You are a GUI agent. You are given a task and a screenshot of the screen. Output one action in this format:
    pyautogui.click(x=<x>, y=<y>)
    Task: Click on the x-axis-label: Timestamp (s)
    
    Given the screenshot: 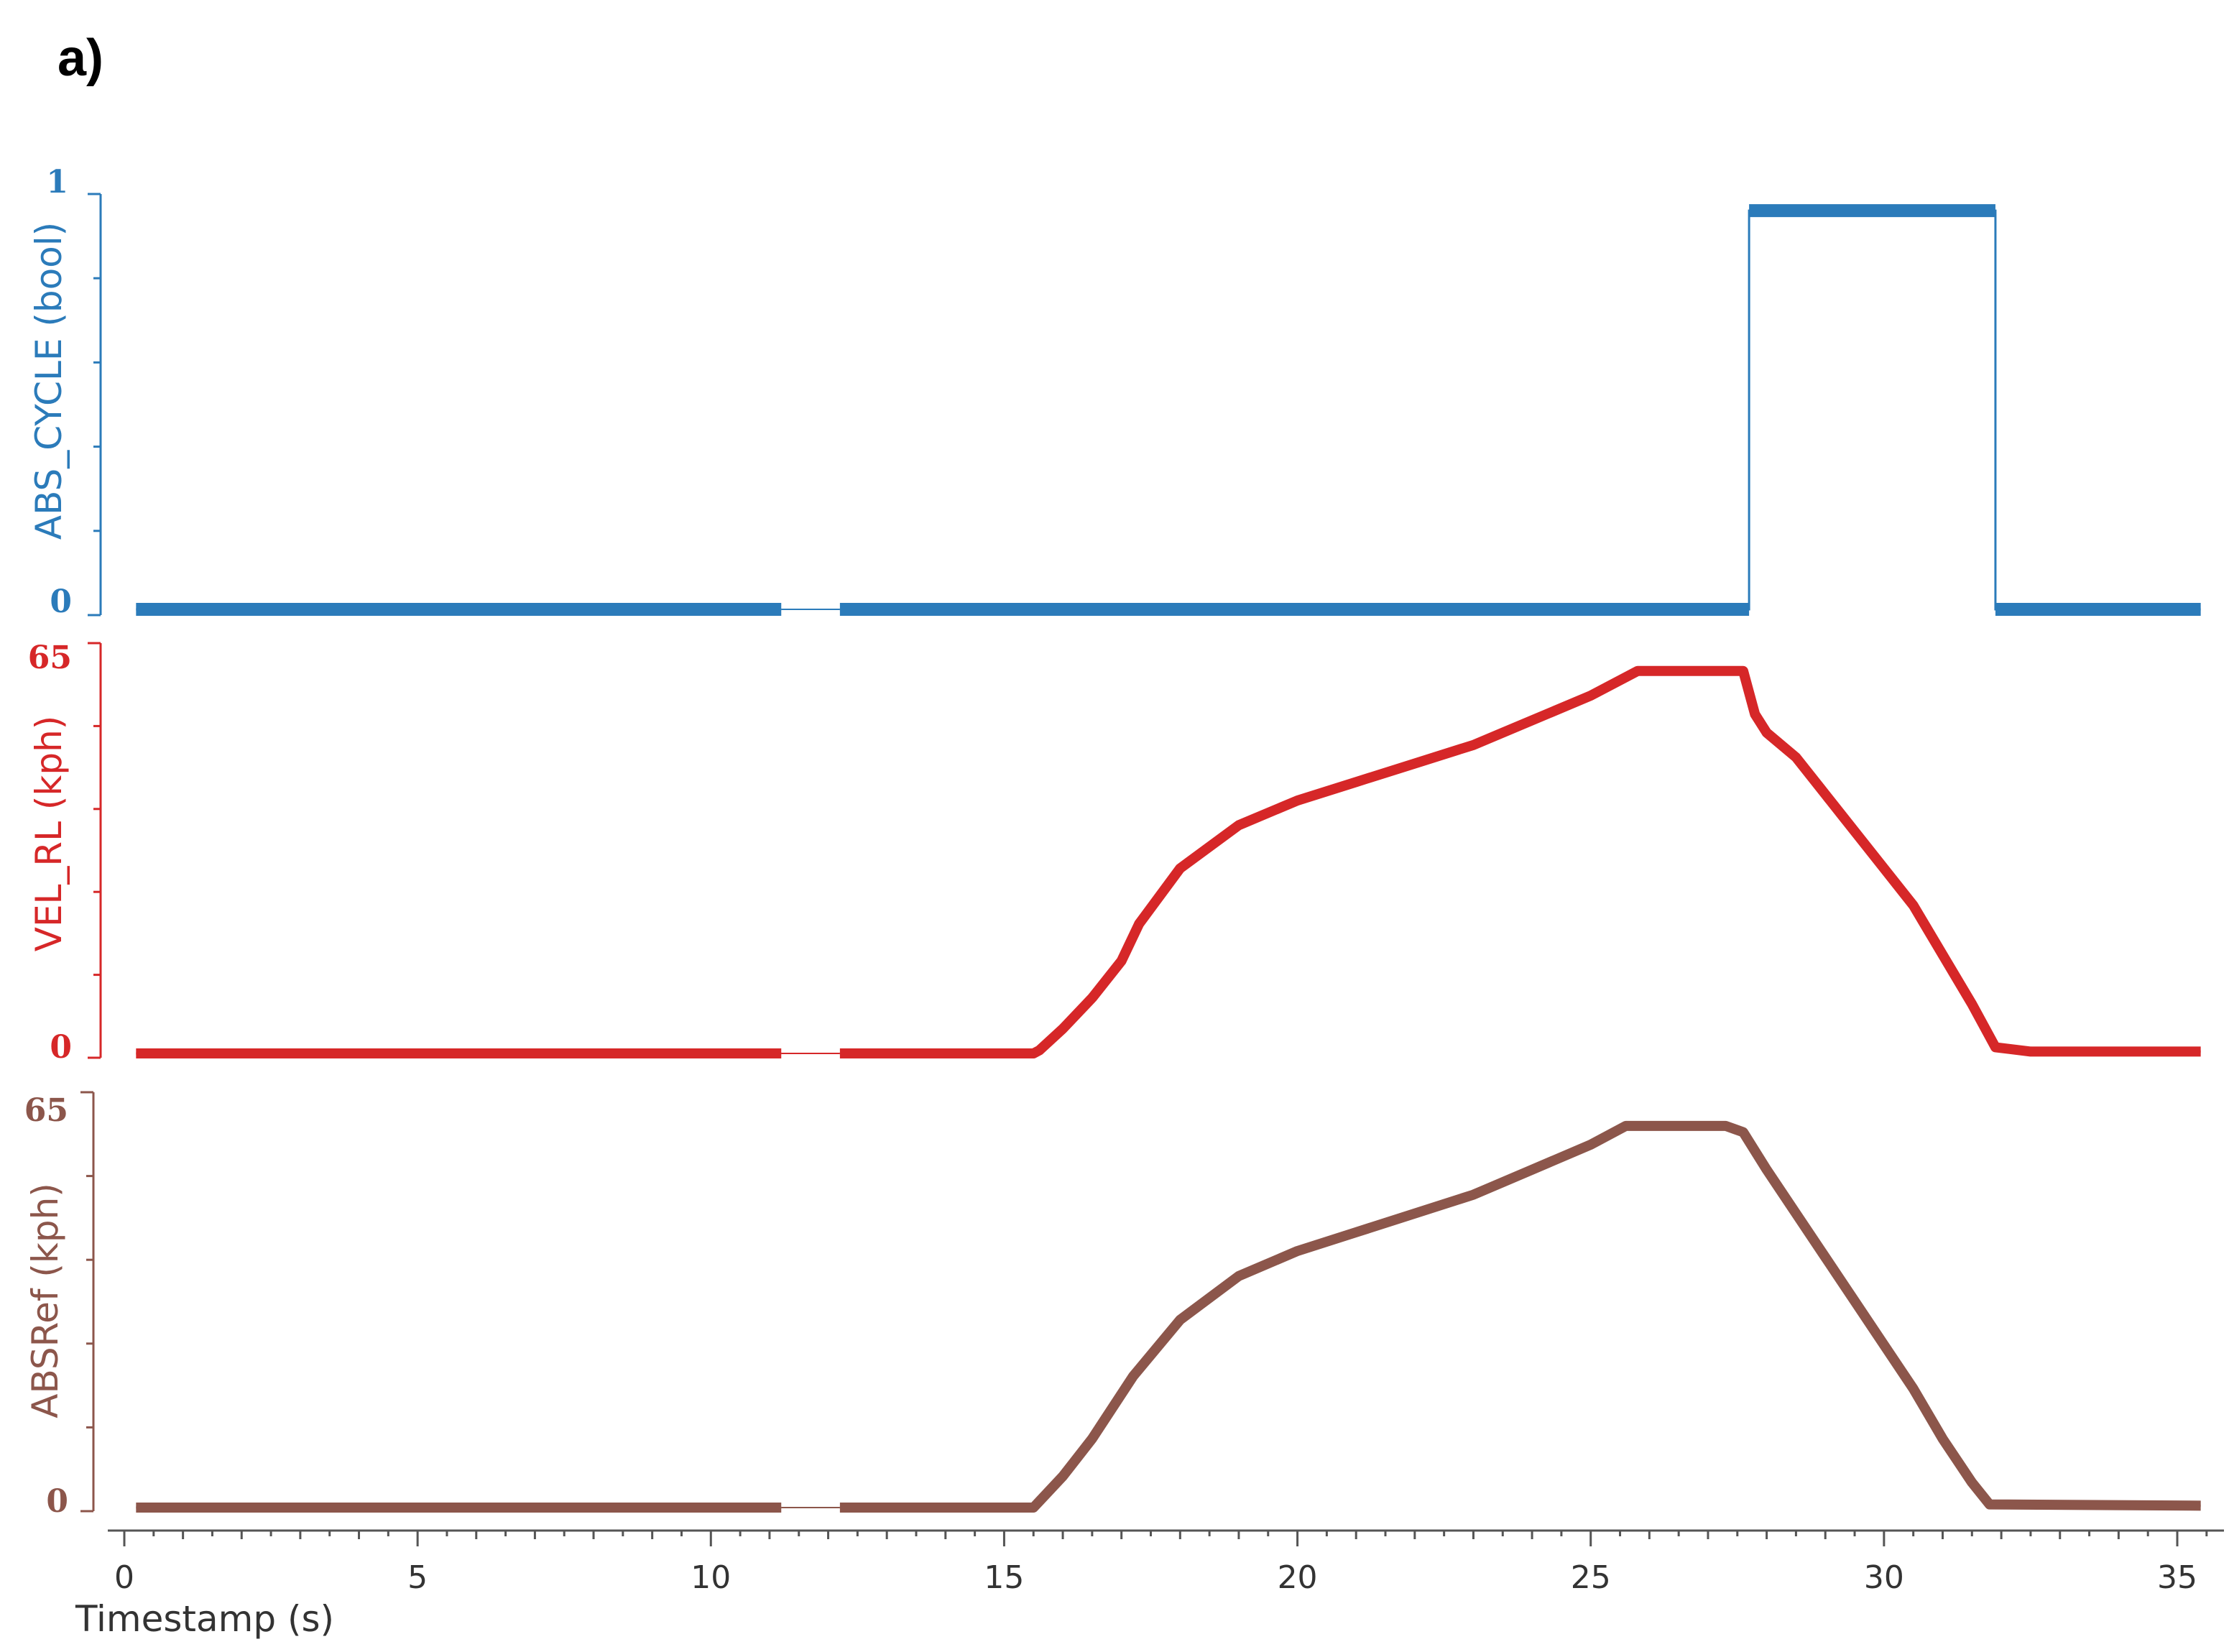 What is the action you would take?
    pyautogui.click(x=204, y=1619)
    